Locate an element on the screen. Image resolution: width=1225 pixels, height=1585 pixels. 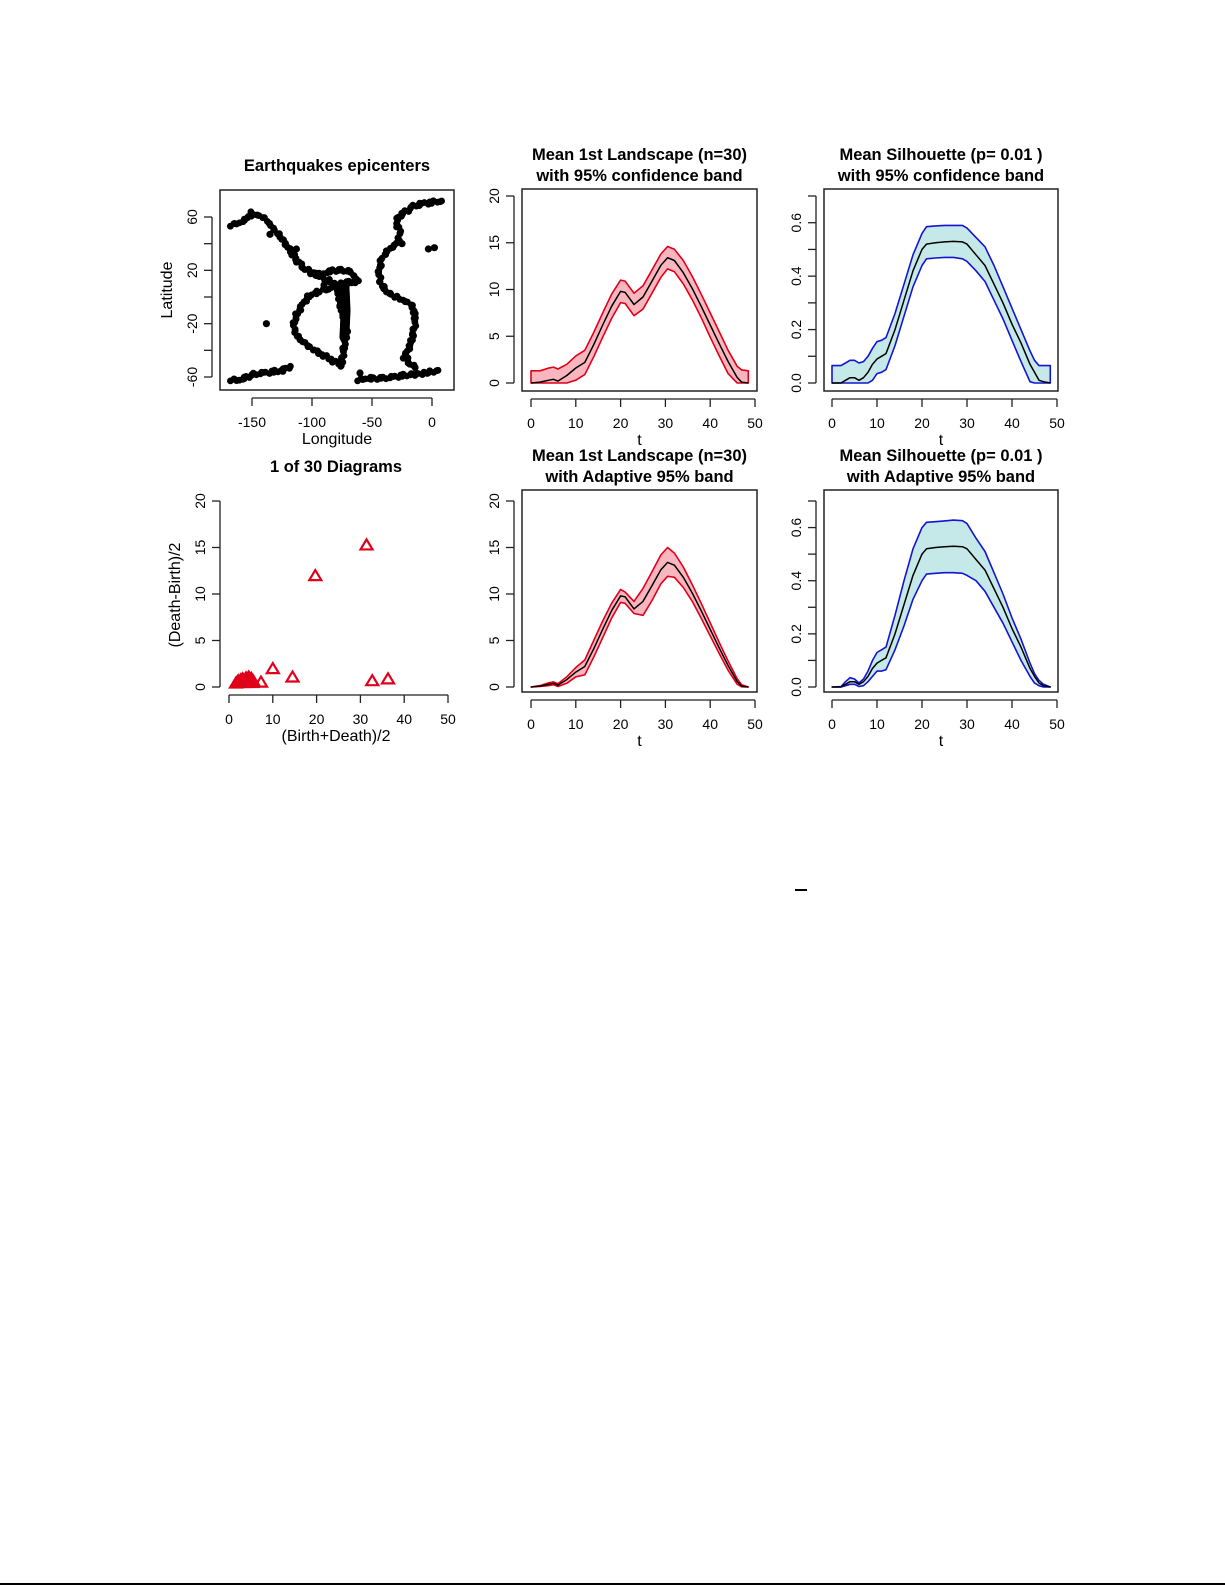
y-axis-label: (Death-Birth)/2 is located at coordinates (175, 594).